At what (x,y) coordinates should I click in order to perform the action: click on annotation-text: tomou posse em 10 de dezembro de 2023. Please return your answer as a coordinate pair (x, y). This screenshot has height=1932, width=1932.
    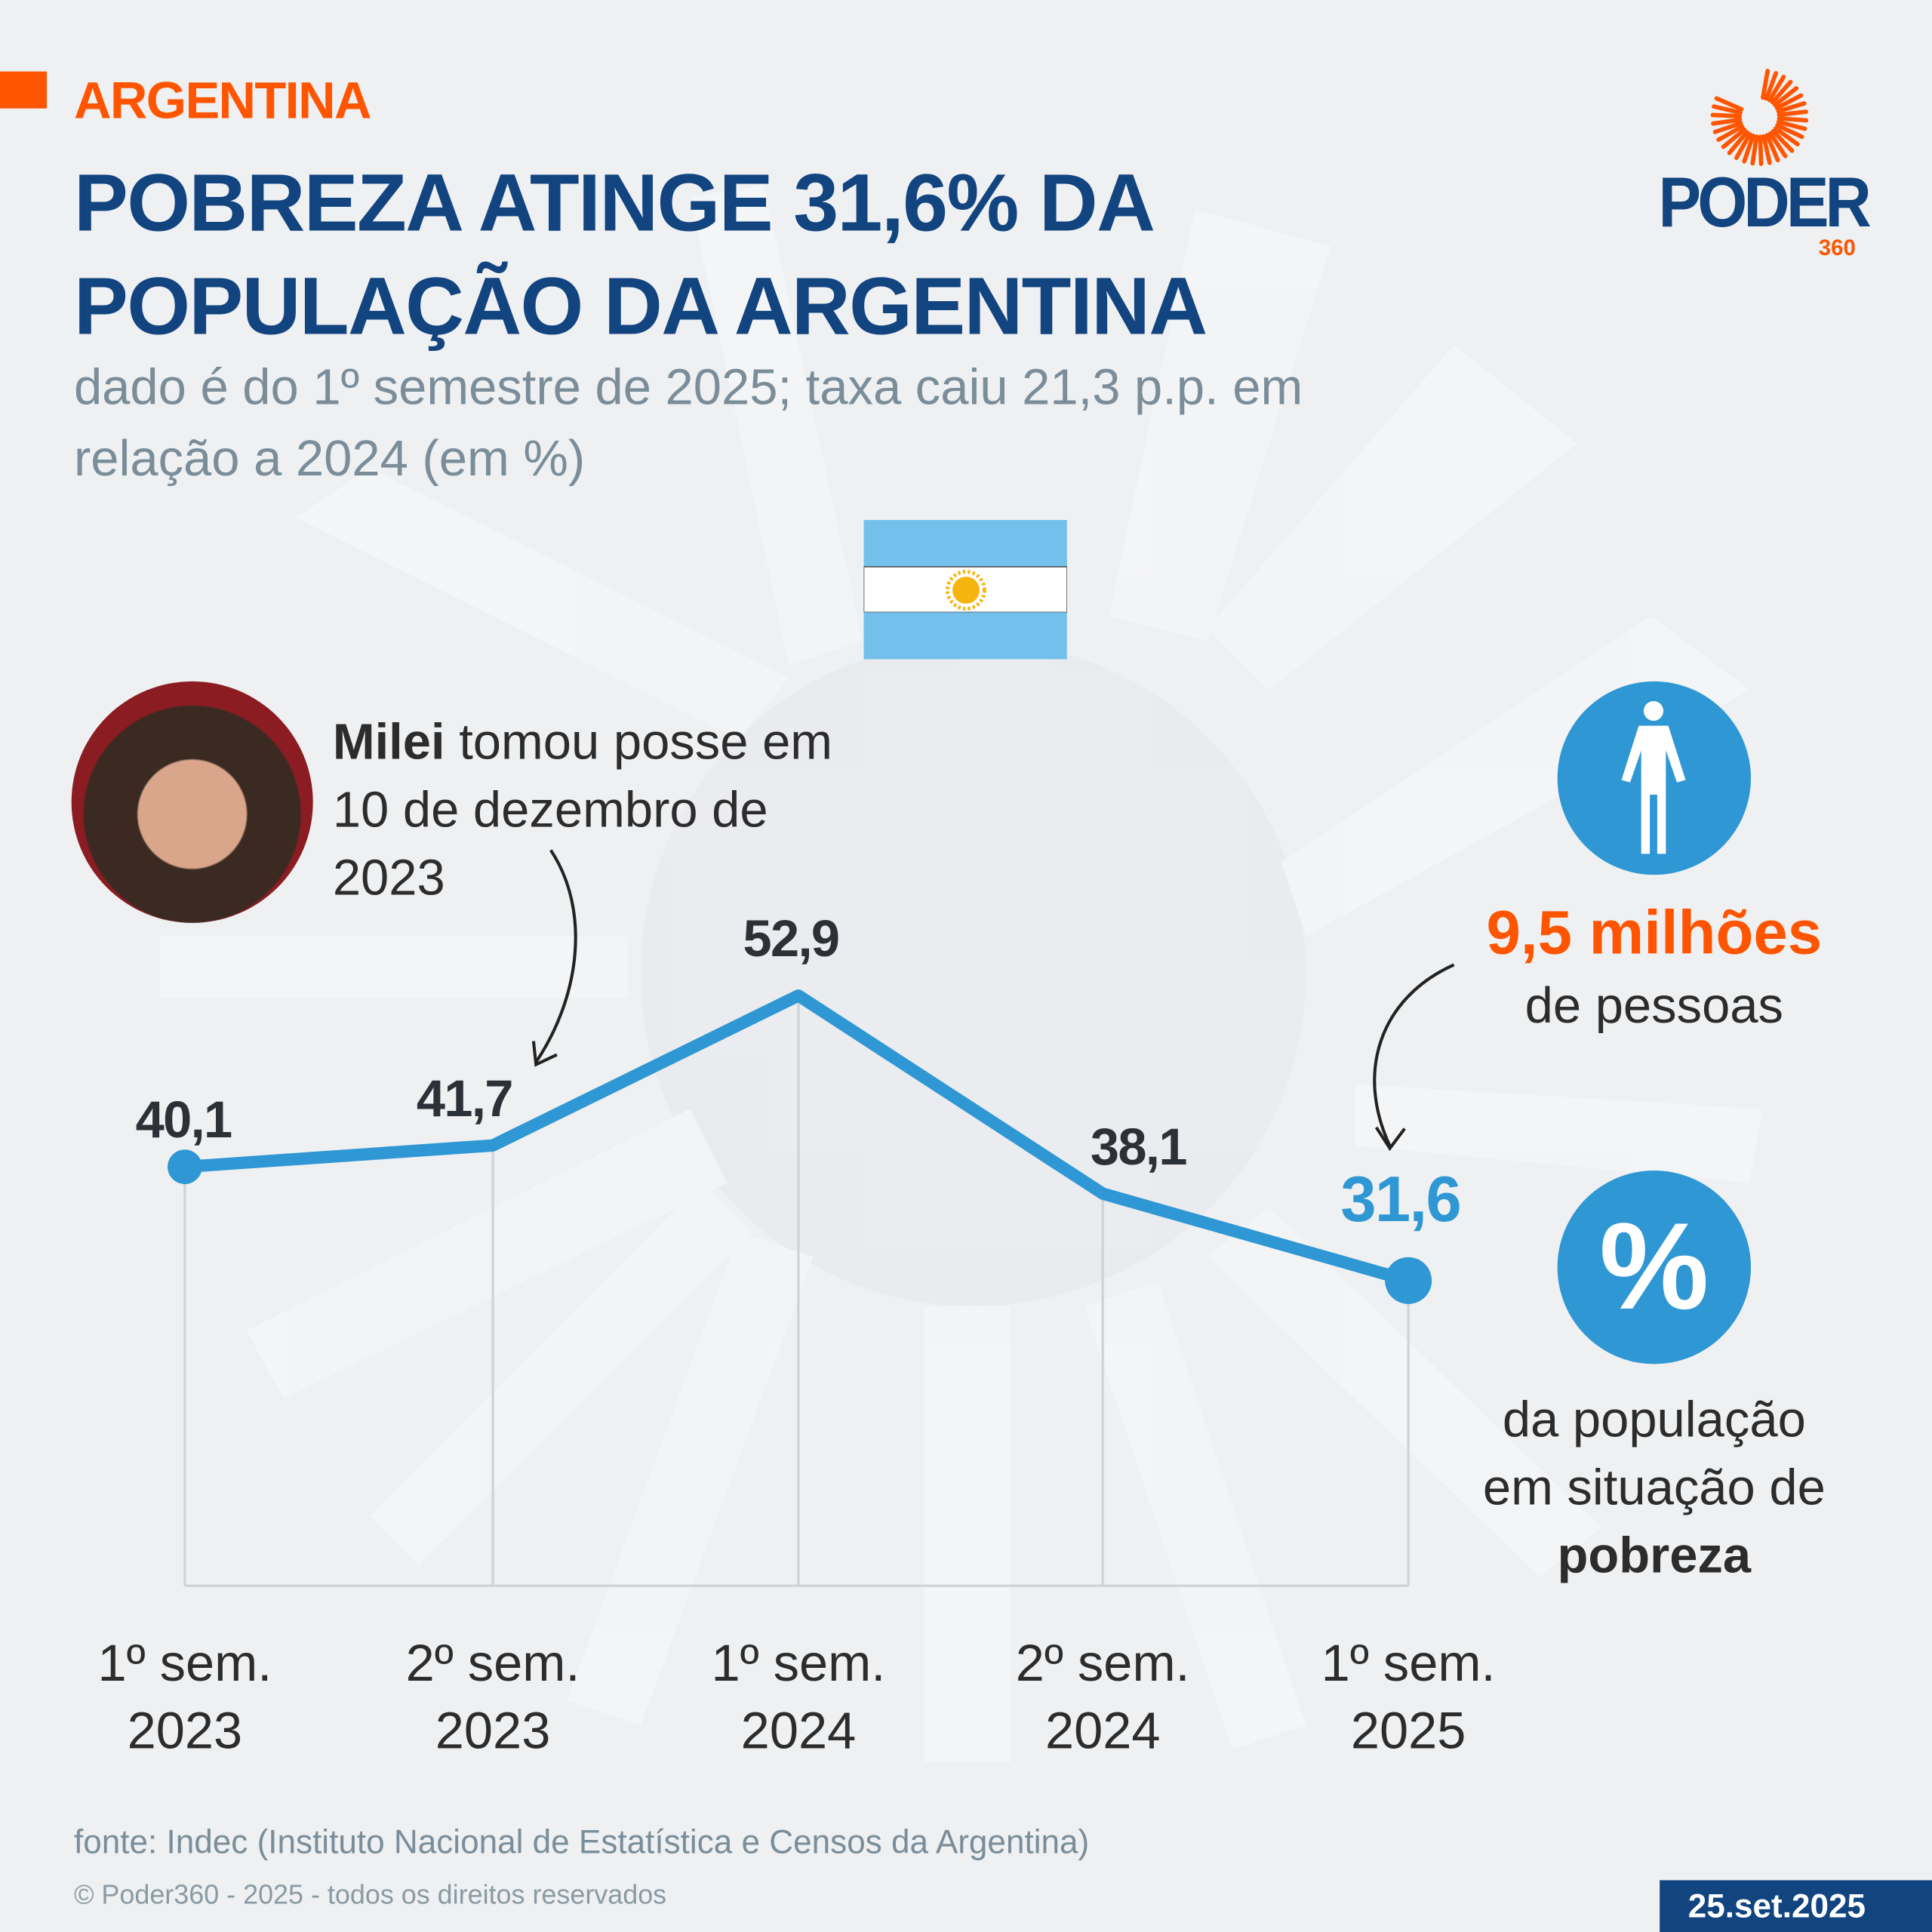
    Looking at the image, I should click on (582, 809).